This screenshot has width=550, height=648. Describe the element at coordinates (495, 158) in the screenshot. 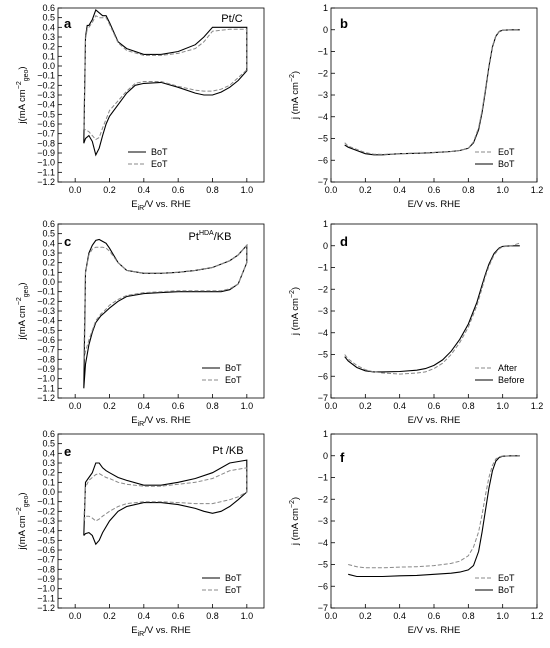

I see `legend: EoT BoT` at that location.